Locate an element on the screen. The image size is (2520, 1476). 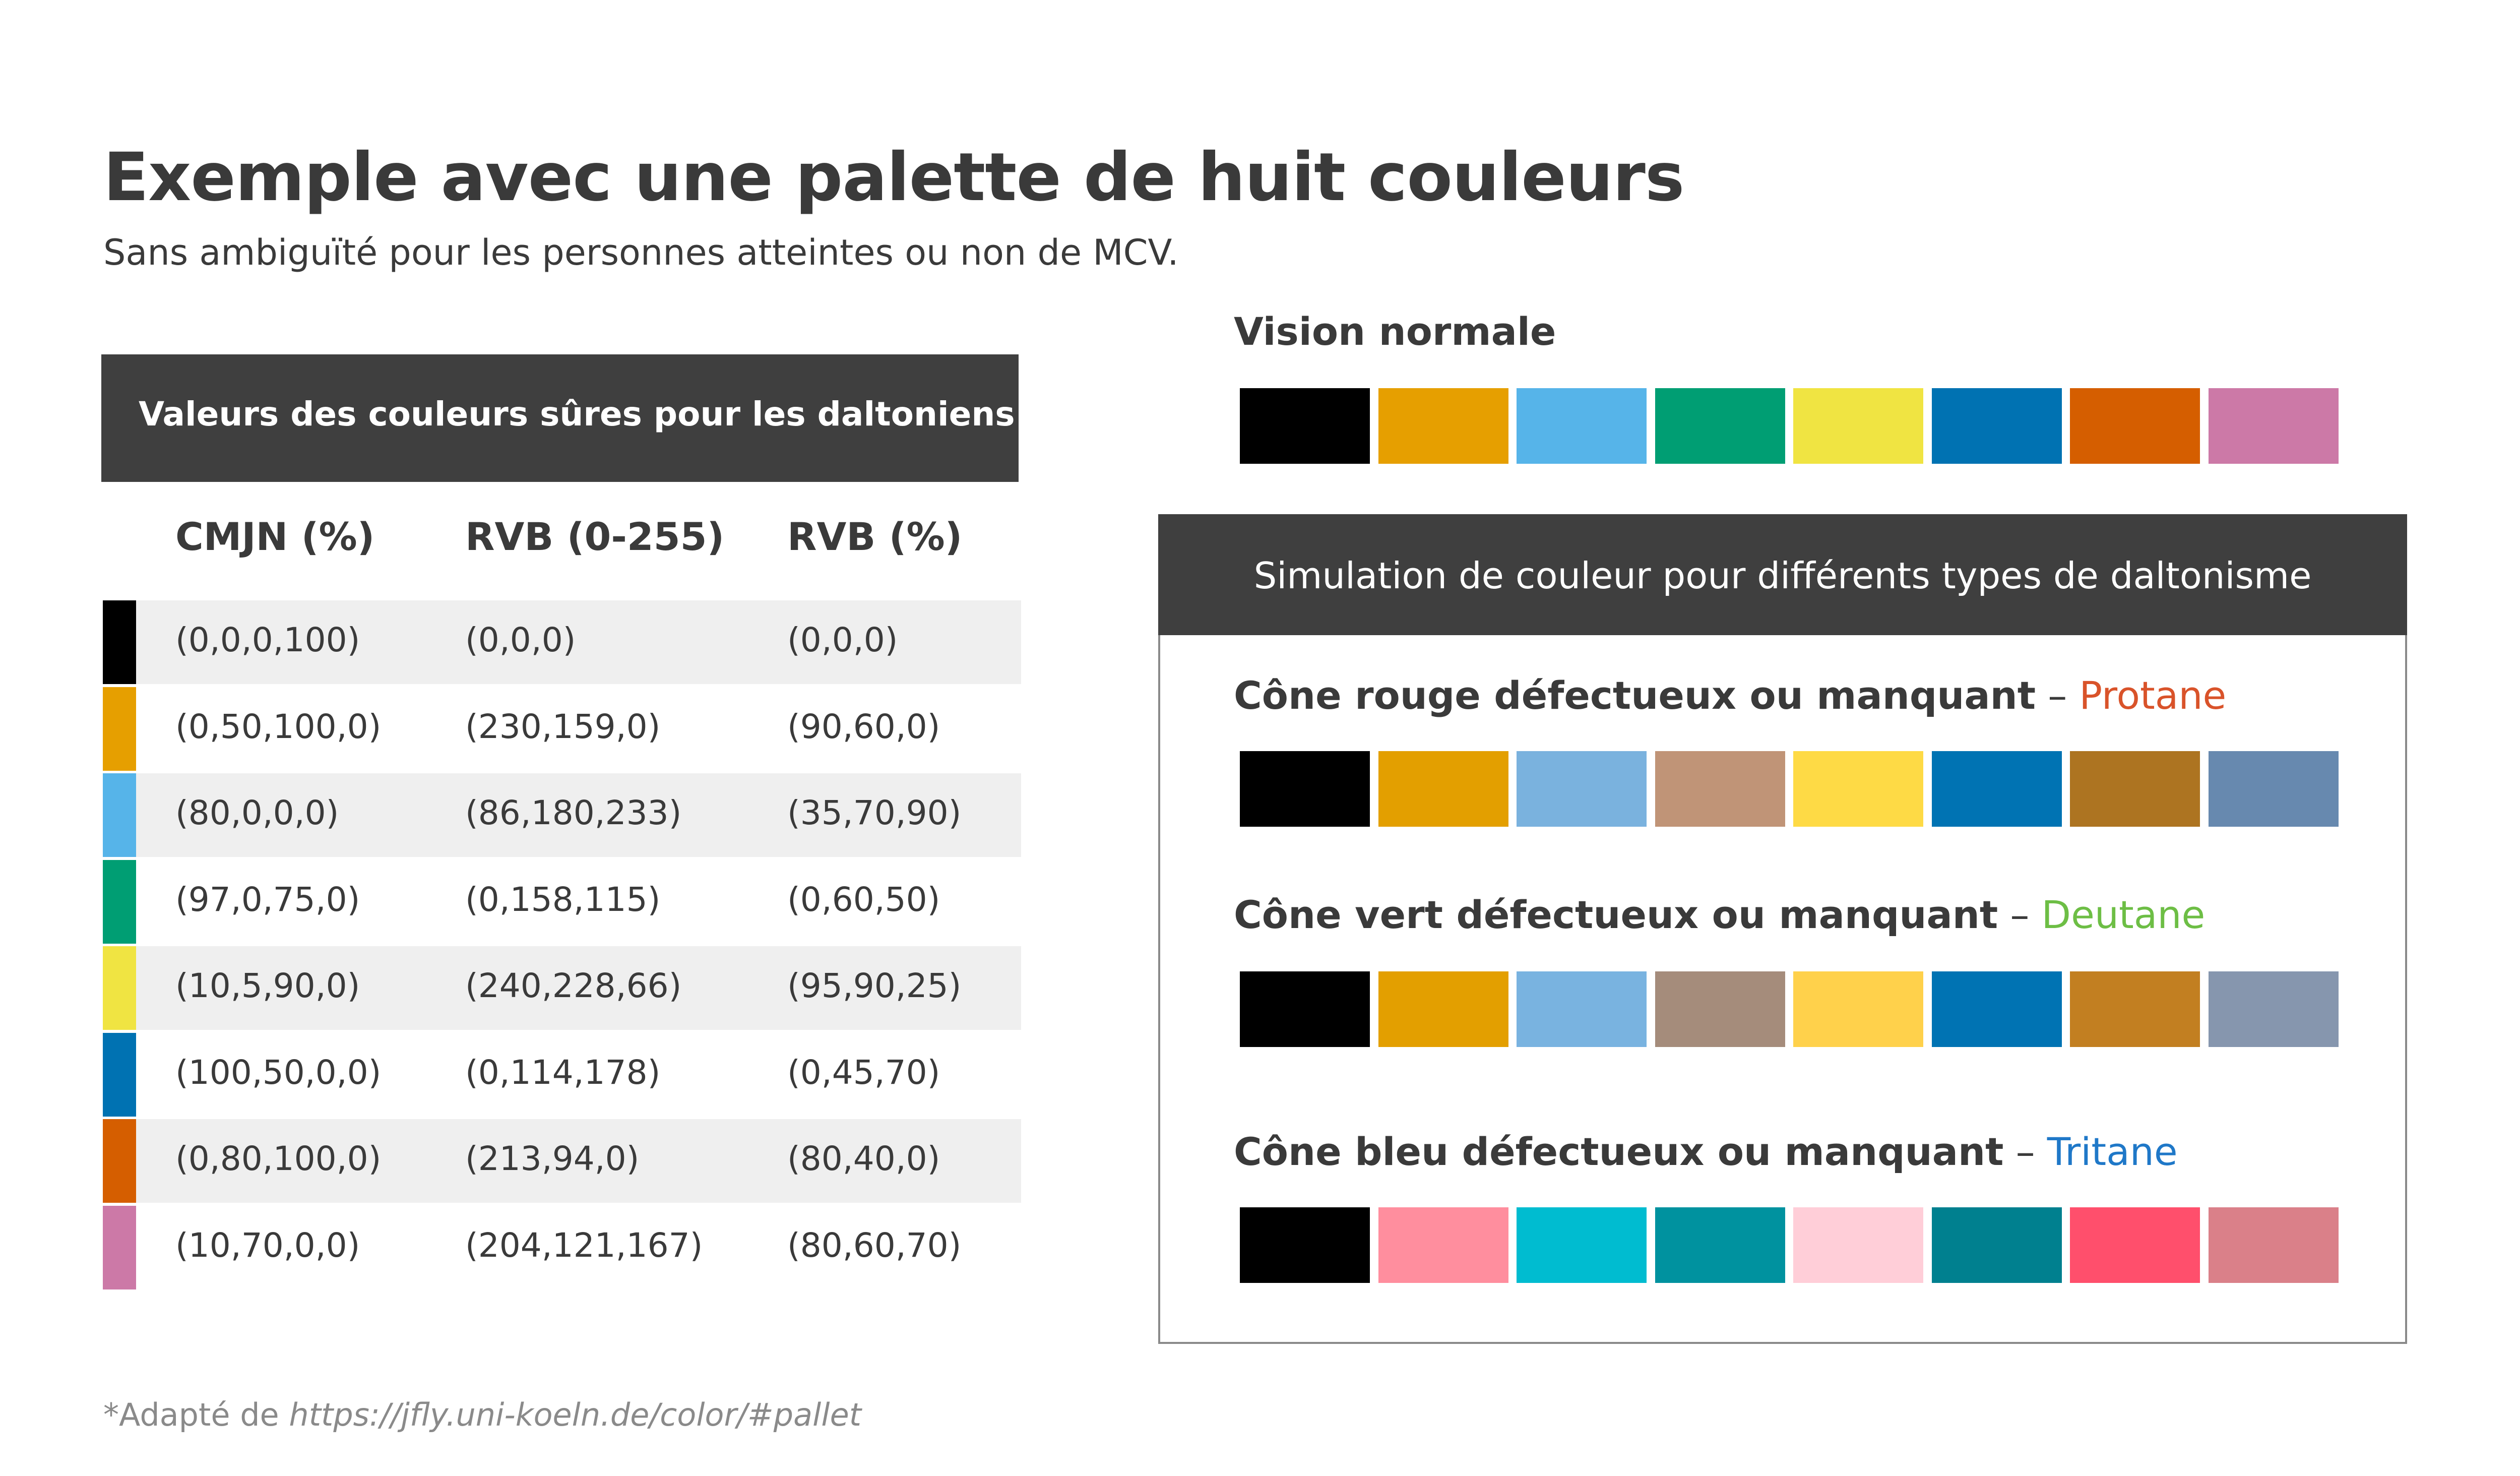
table-cell-rvb255: (86,180,233) is located at coordinates (574, 812).